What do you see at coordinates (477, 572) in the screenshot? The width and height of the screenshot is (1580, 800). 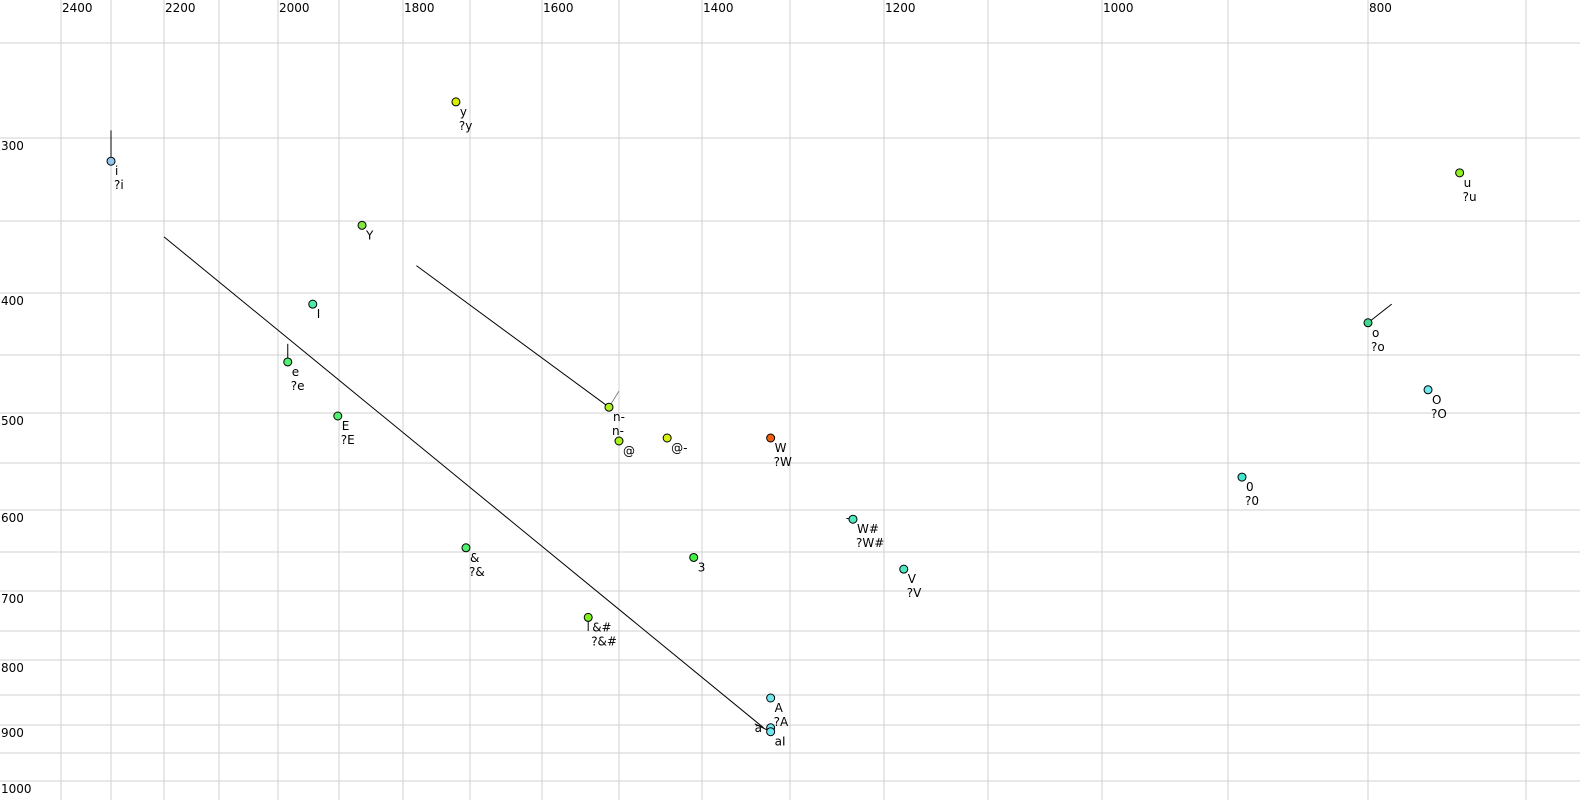 I see `point-label-secondary: ?&` at bounding box center [477, 572].